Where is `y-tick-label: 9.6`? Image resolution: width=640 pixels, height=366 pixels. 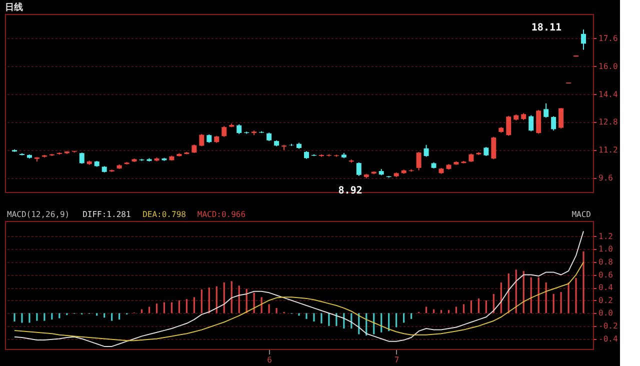 y-tick-label: 9.6 is located at coordinates (606, 178).